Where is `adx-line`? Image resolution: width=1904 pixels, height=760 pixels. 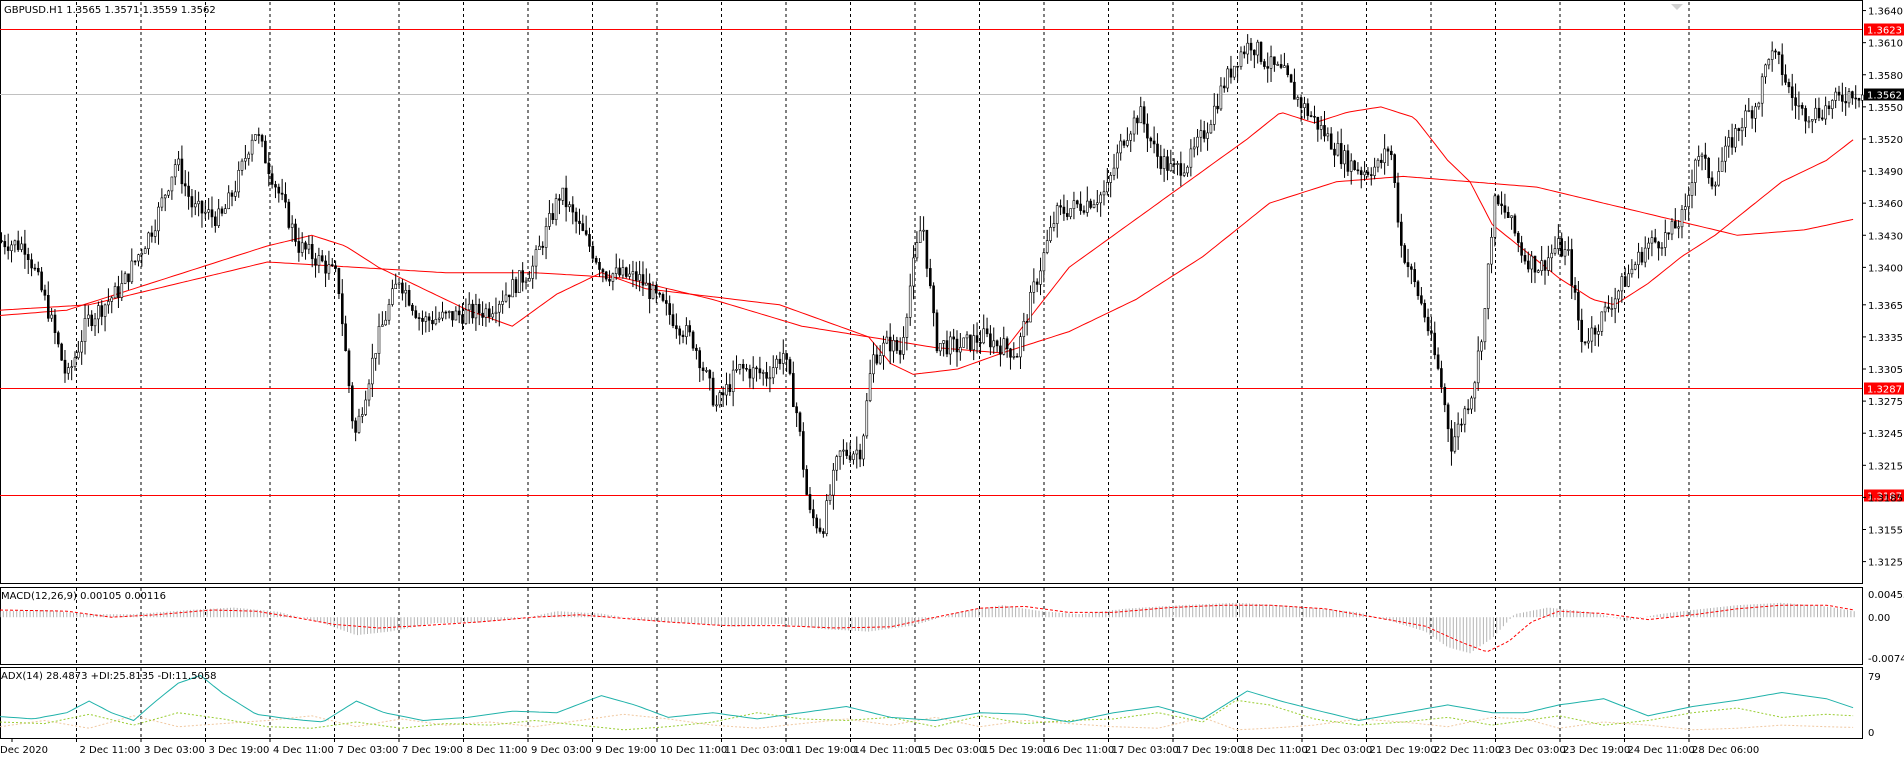 adx-line is located at coordinates (927, 698).